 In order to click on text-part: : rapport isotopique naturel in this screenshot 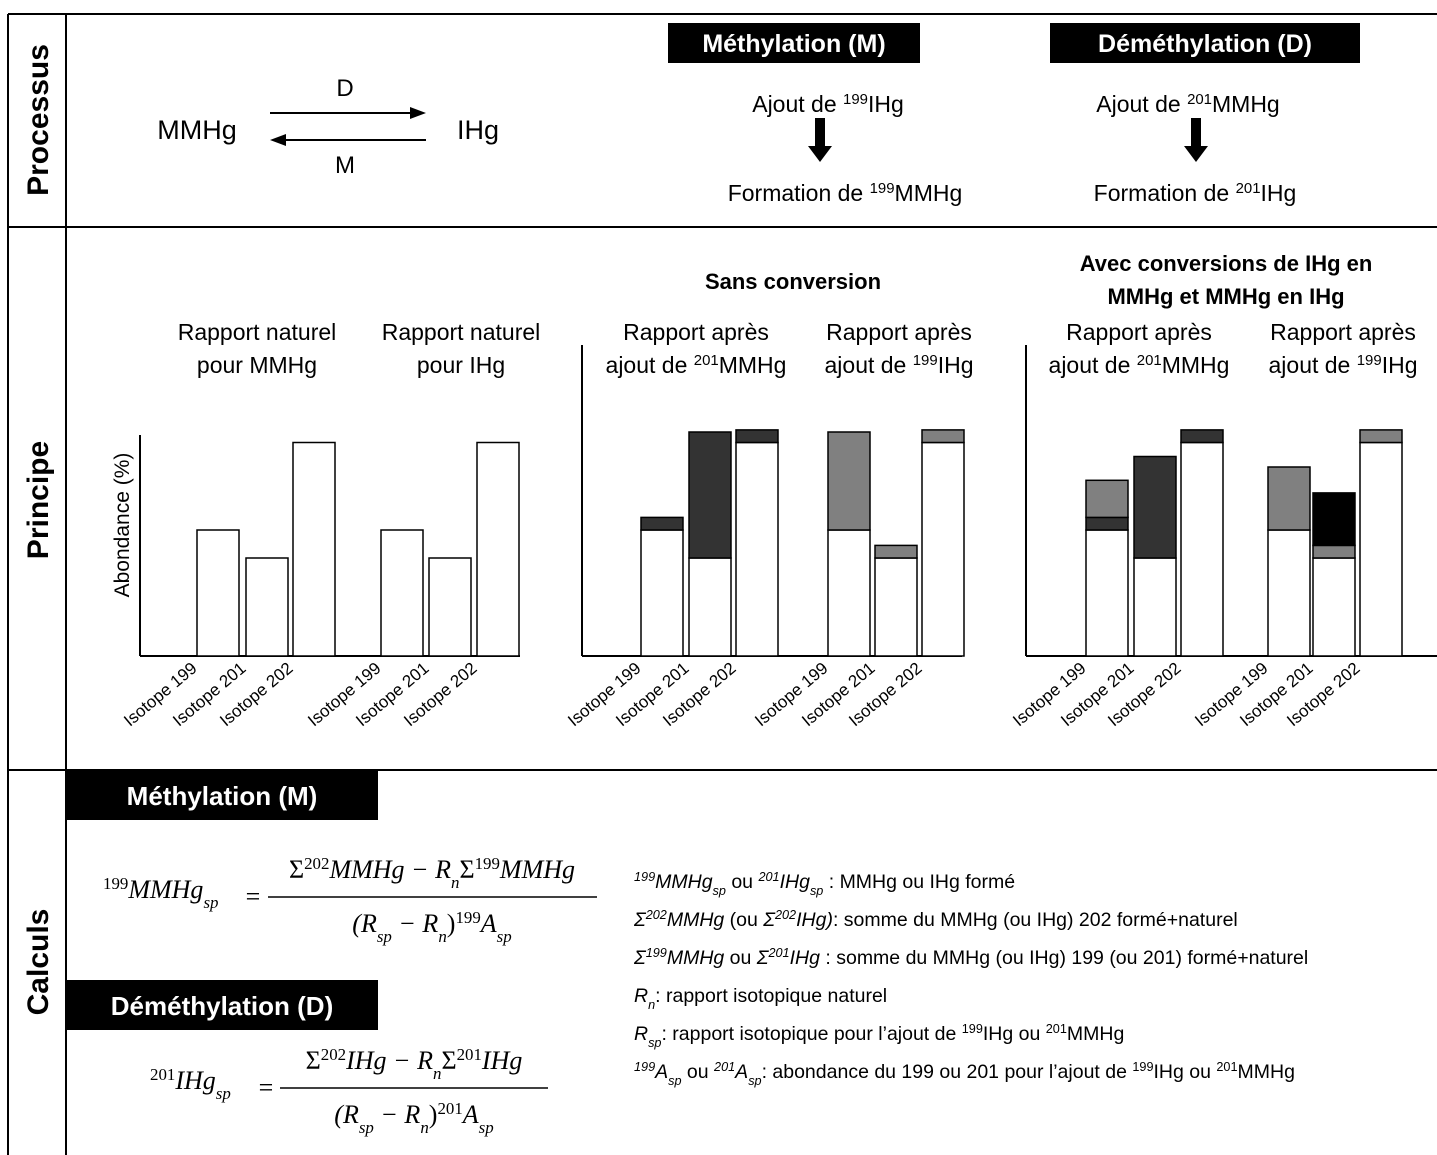, I will do `click(771, 996)`.